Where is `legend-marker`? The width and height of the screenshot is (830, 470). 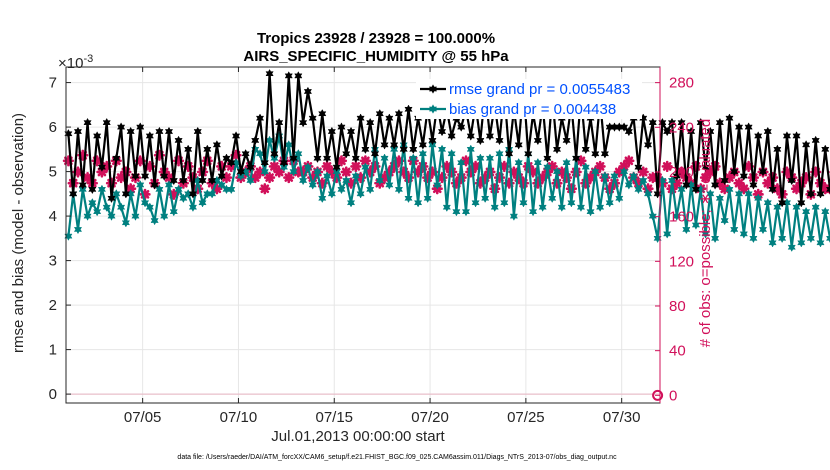
legend-marker is located at coordinates (433, 109).